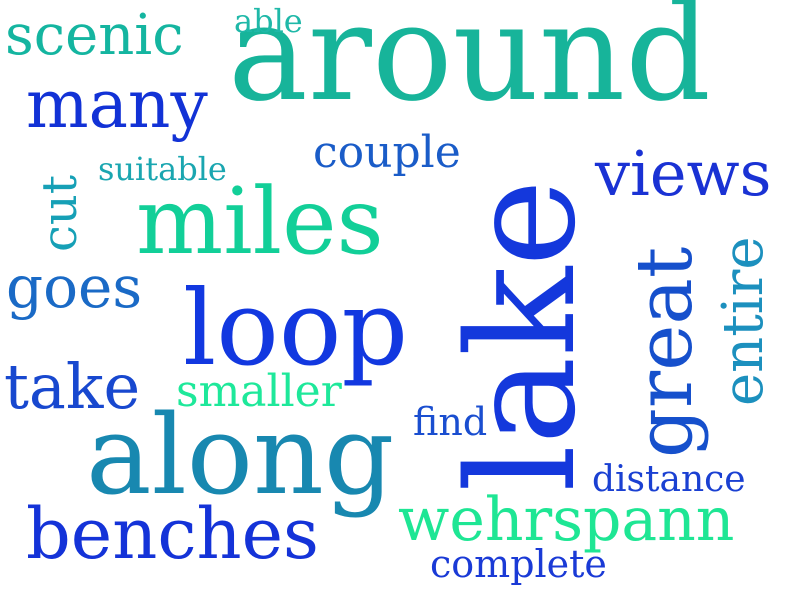 Image resolution: width=800 pixels, height=600 pixels. I want to click on word-entire: entire, so click(743, 321).